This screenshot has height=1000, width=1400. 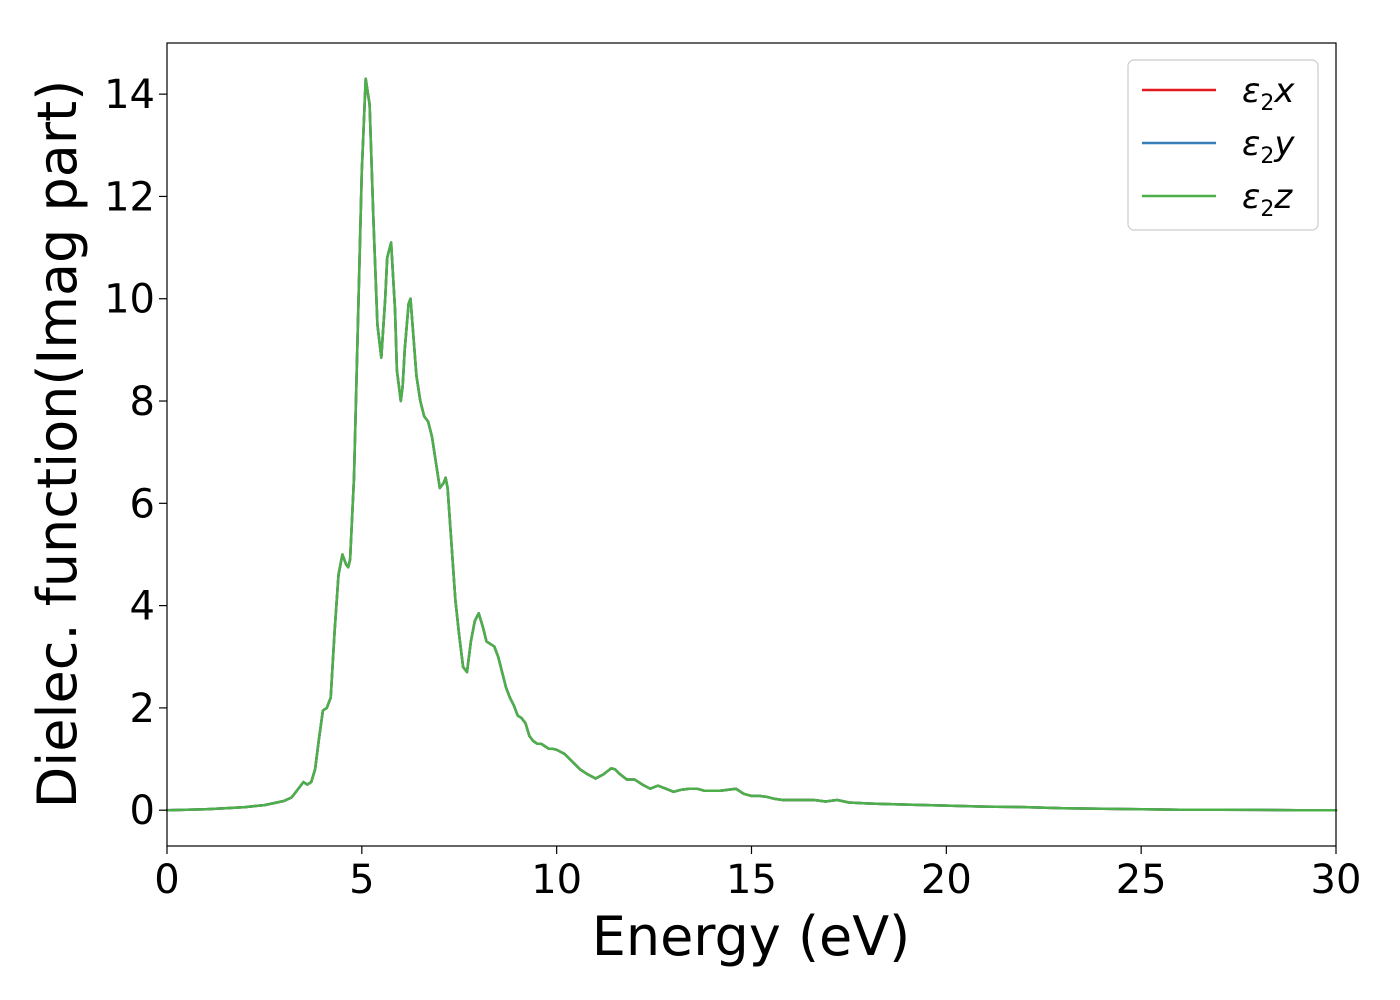 I want to click on y-tick-label: 8, so click(x=142, y=402).